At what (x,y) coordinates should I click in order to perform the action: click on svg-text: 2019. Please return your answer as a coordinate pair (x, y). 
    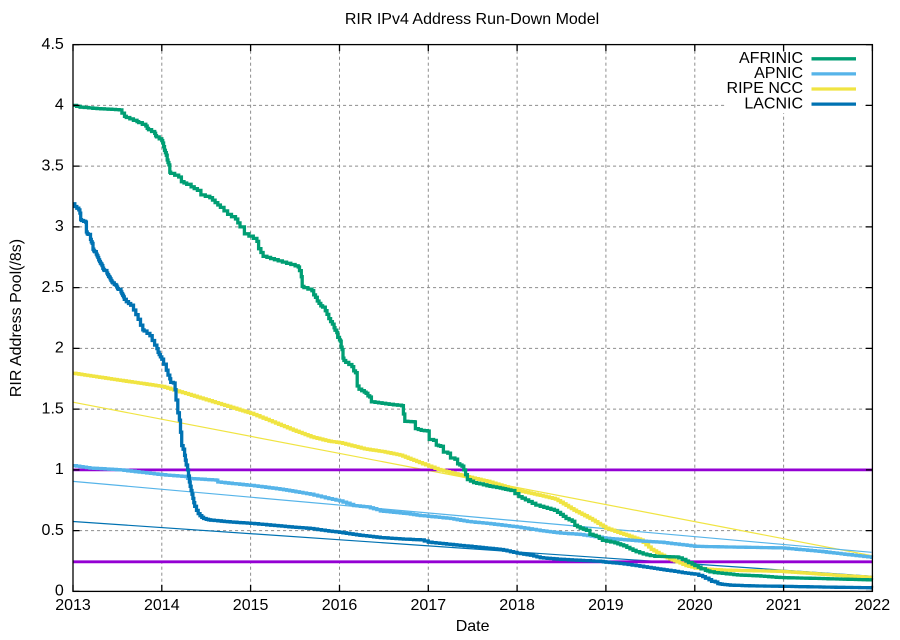
    Looking at the image, I should click on (606, 605).